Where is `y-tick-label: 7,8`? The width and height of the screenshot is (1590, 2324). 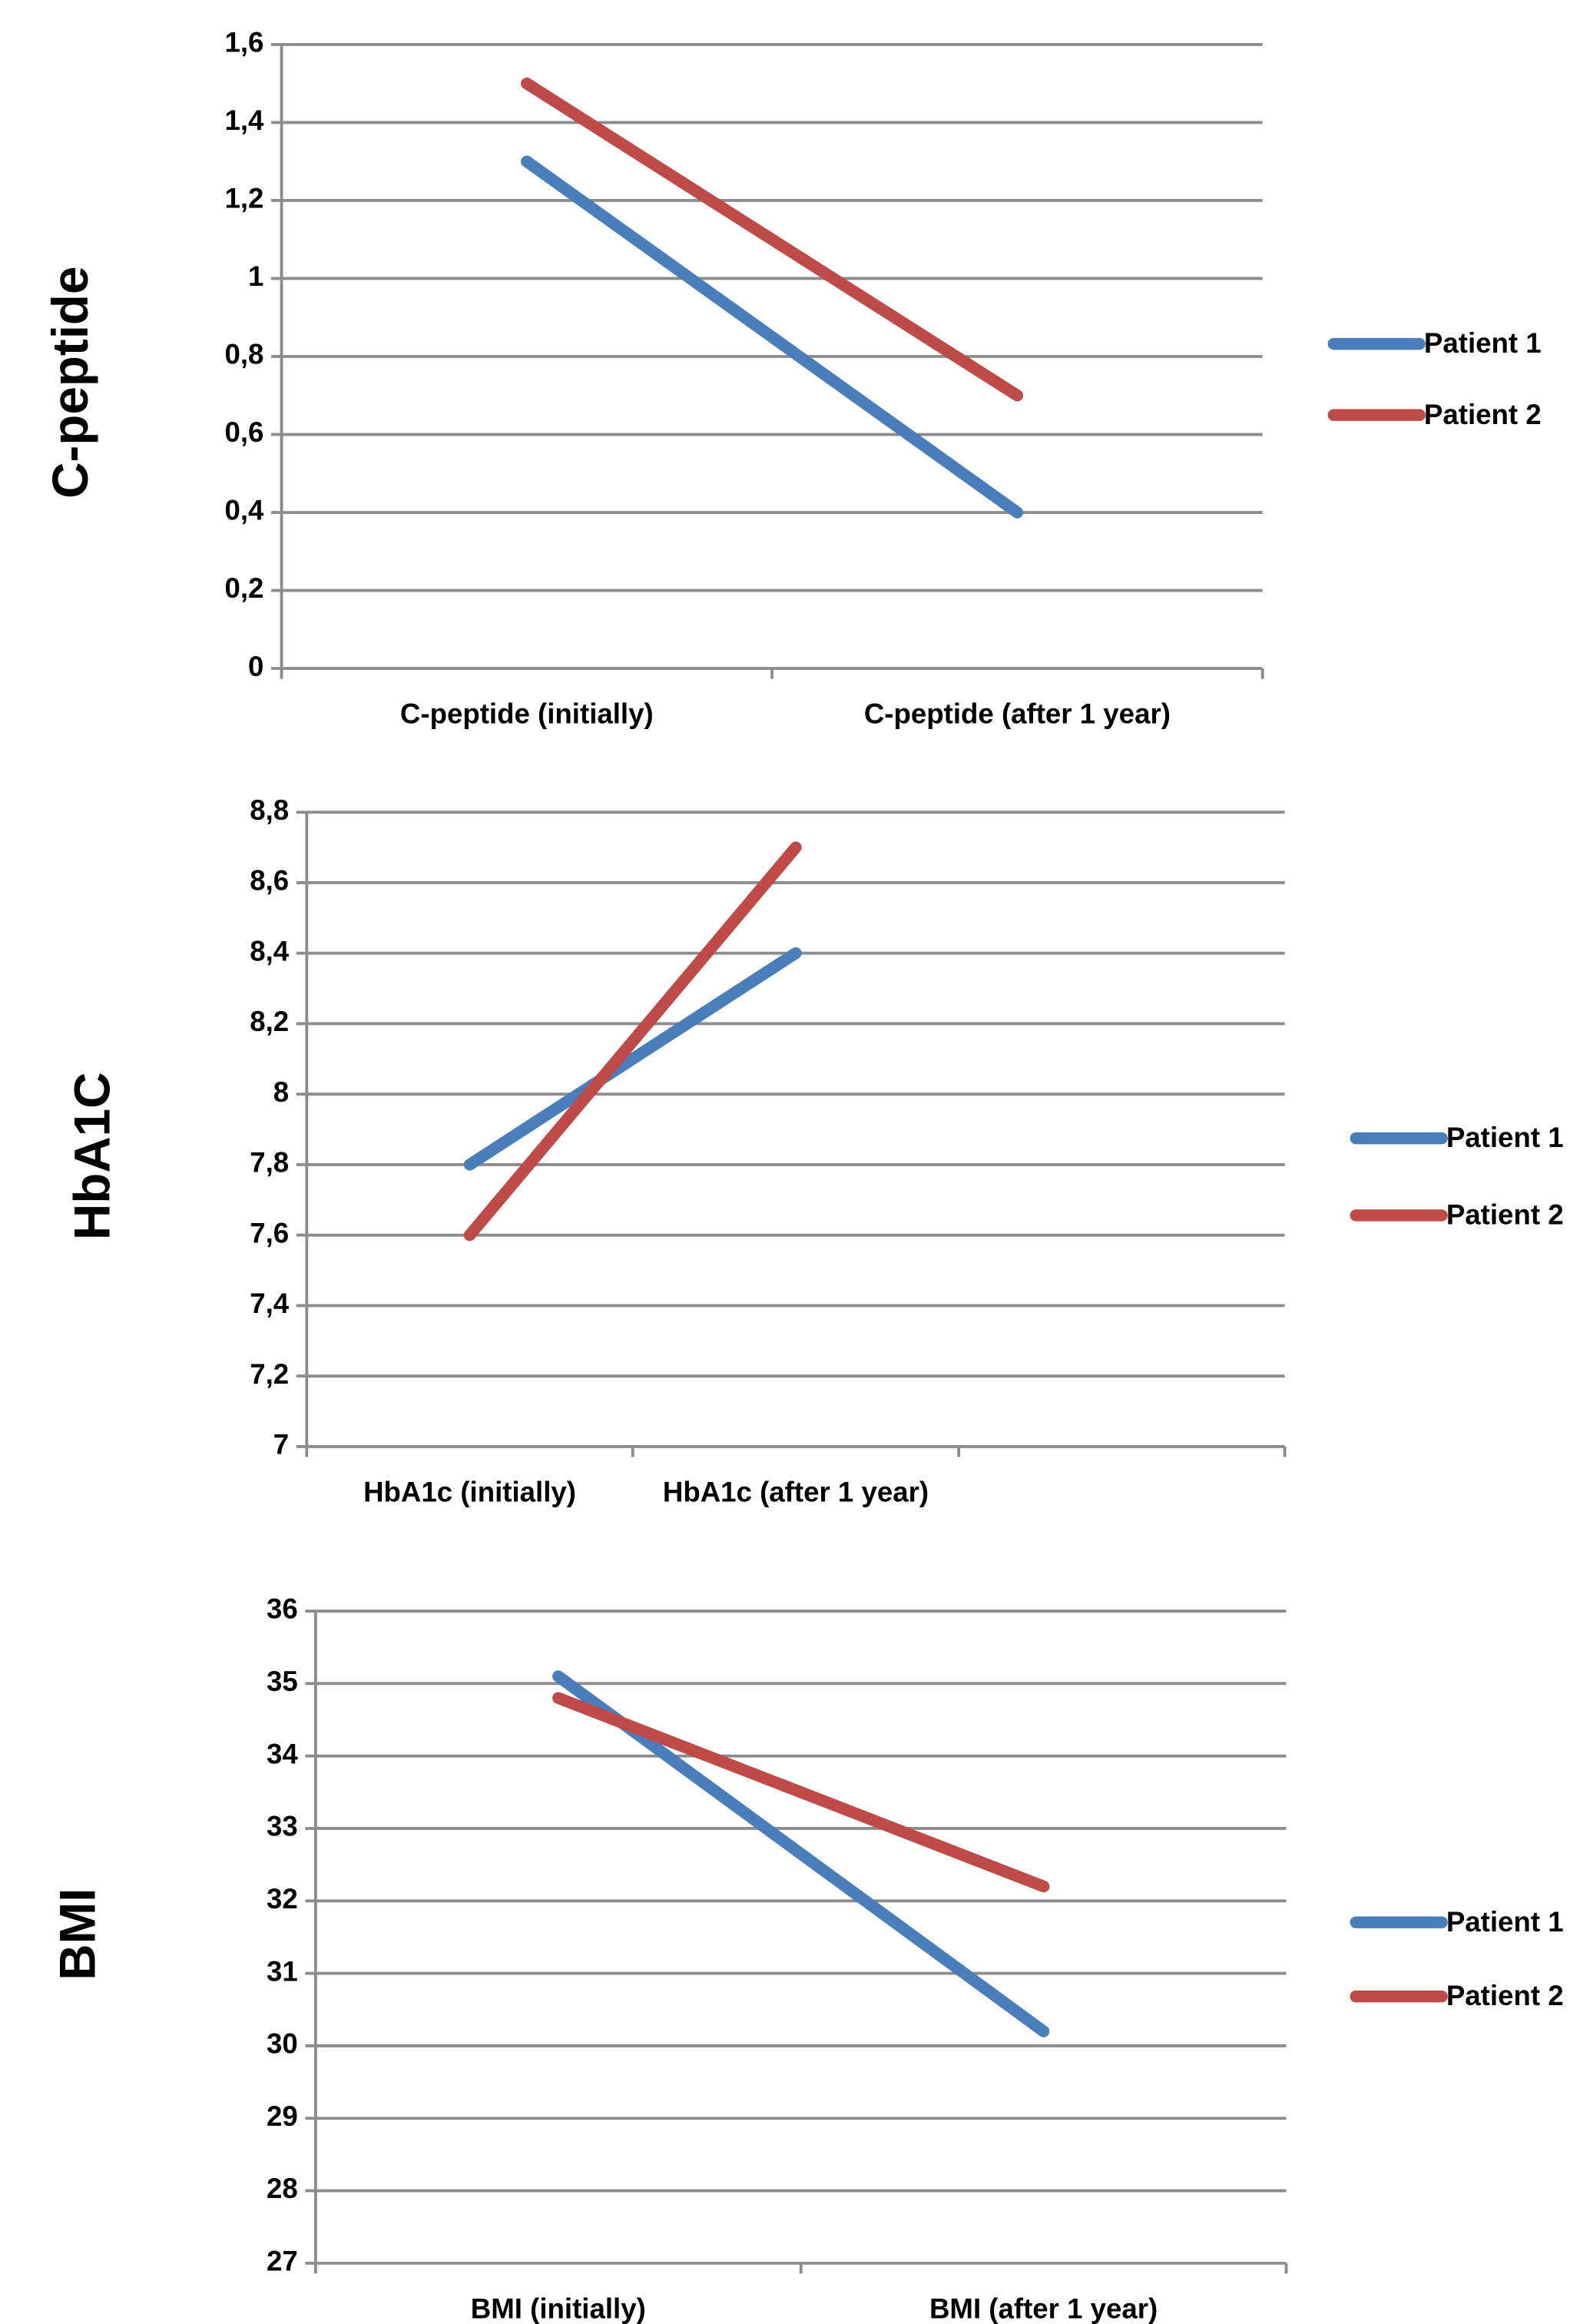
y-tick-label: 7,8 is located at coordinates (269, 1163).